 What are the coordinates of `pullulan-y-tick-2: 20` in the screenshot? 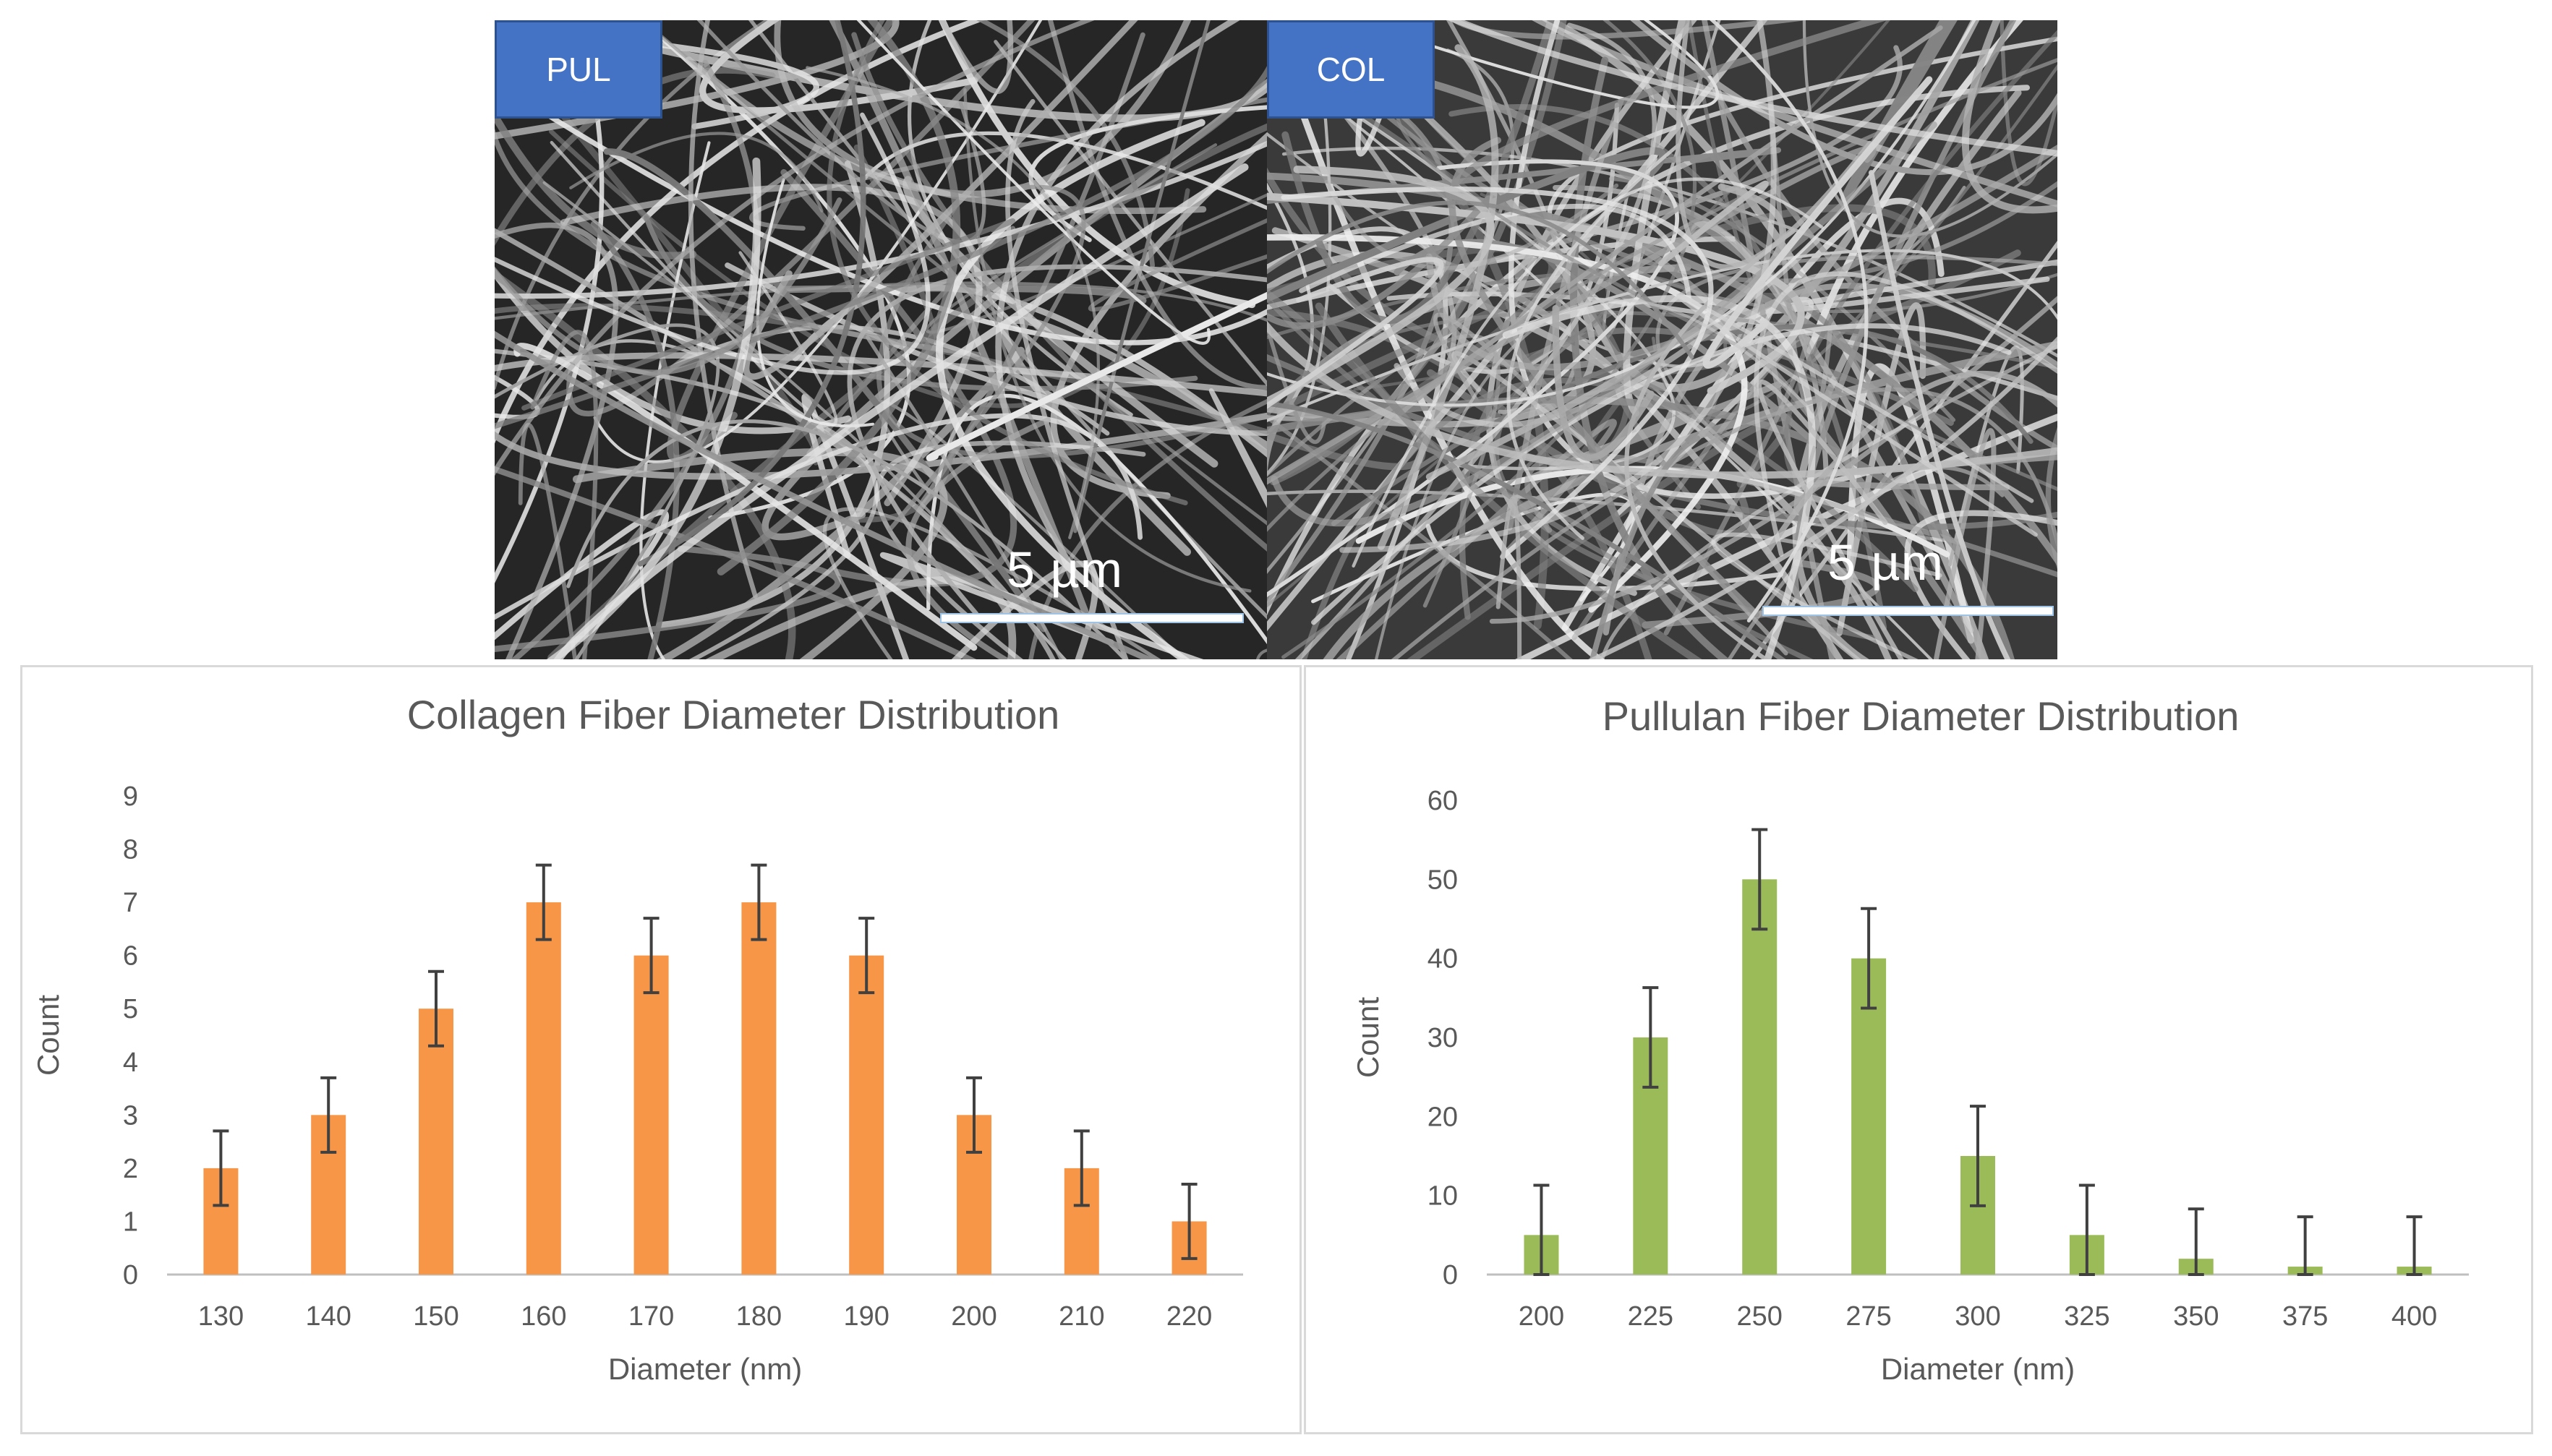 It's located at (1443, 1117).